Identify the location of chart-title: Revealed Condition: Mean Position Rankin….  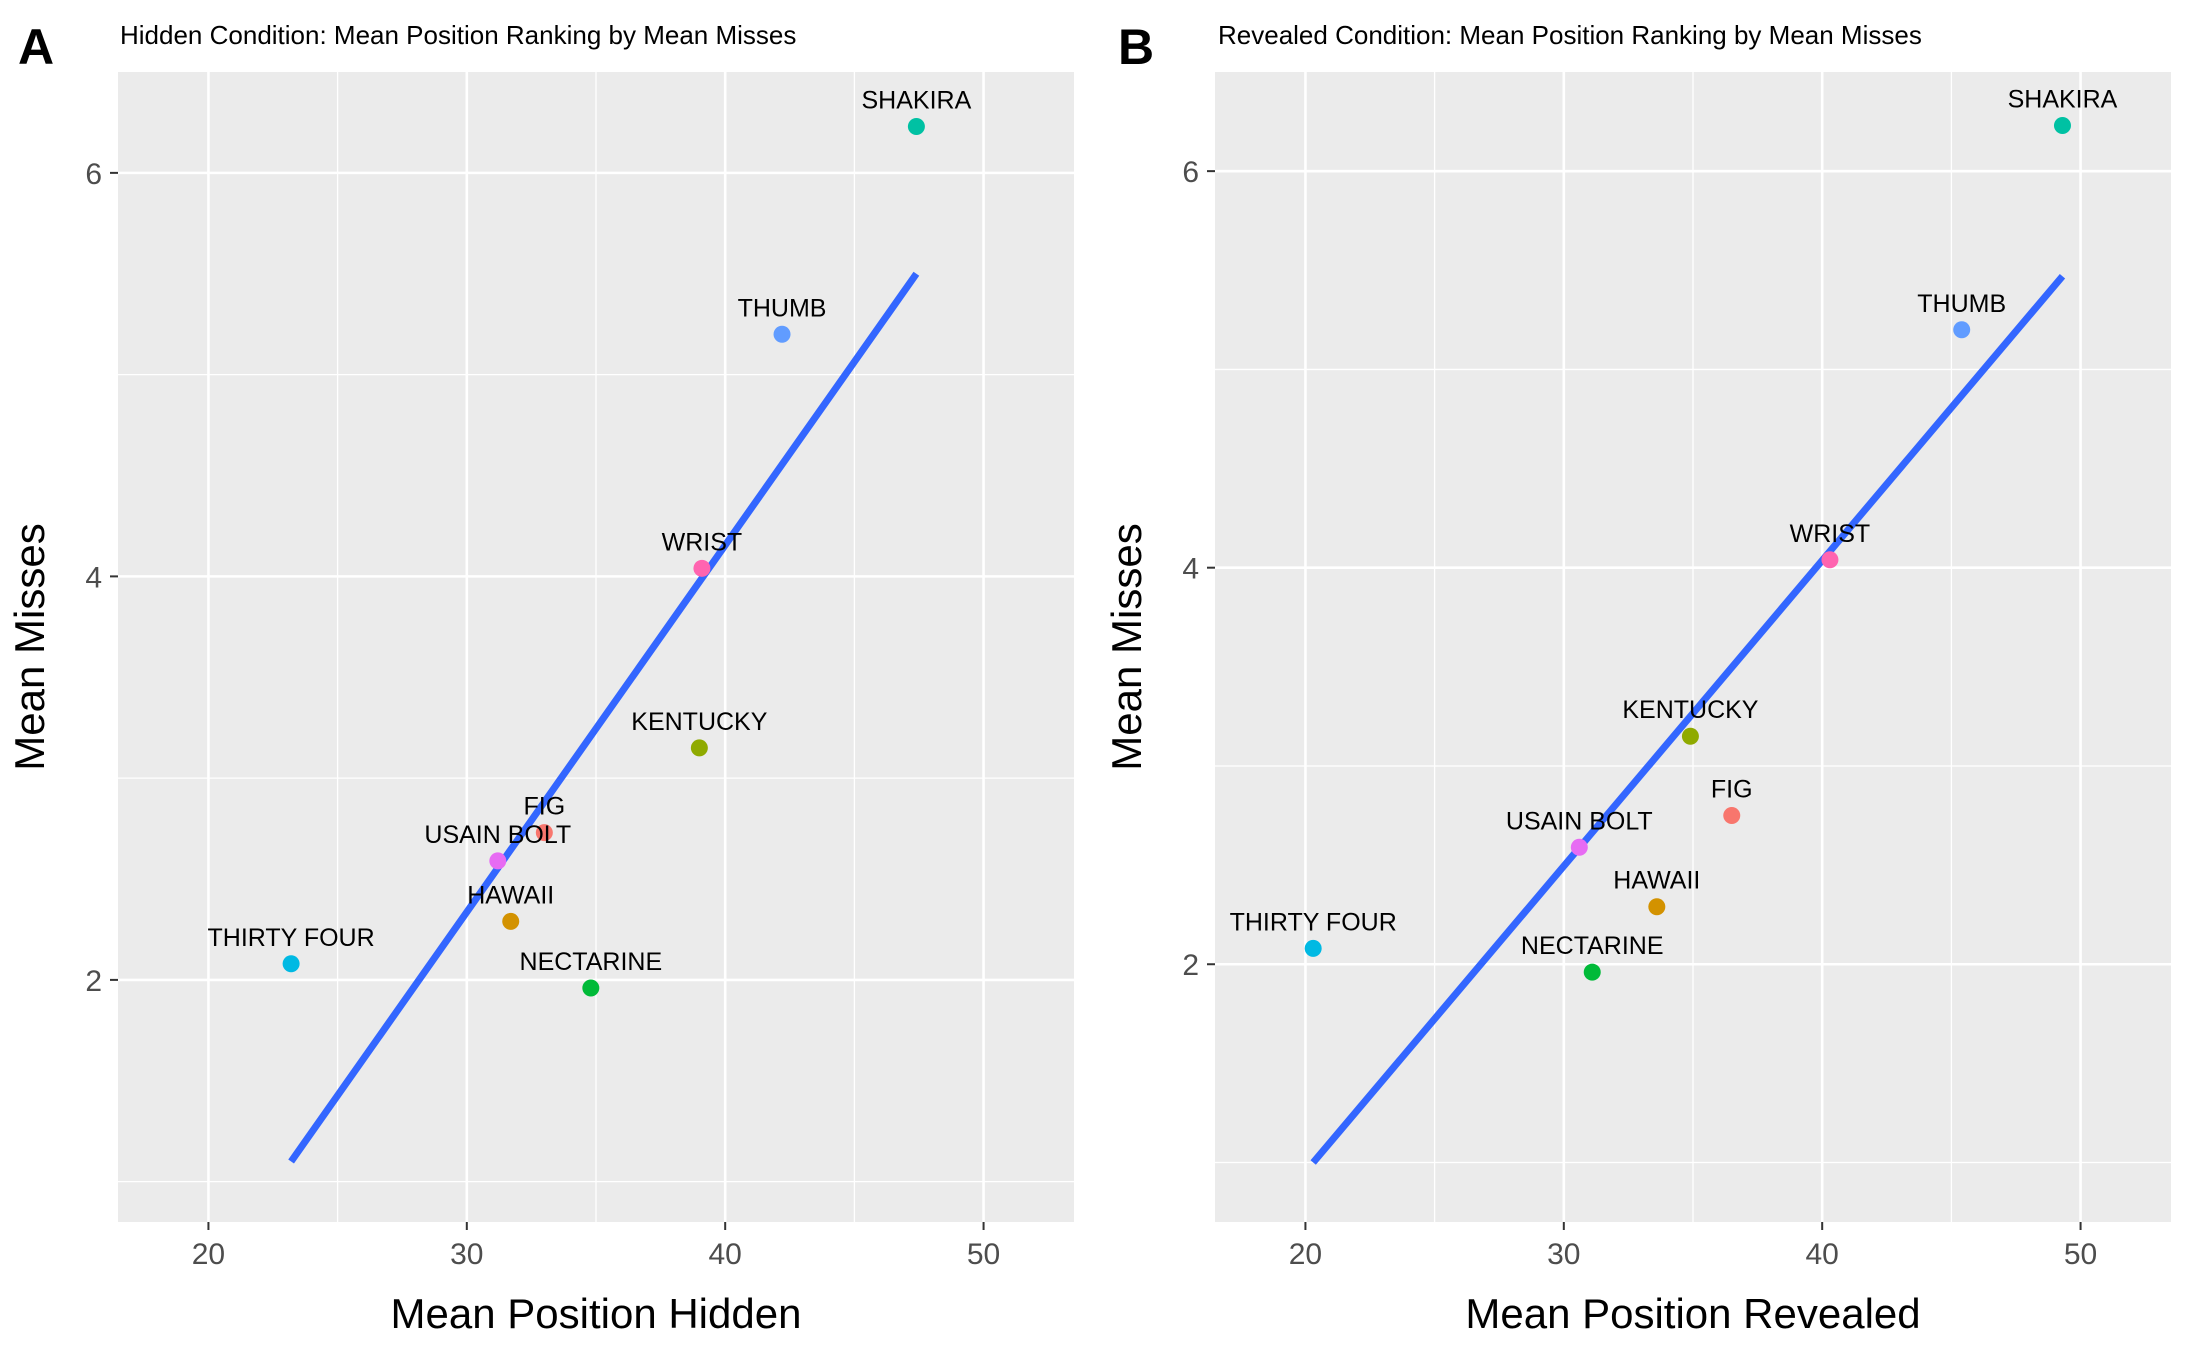
(1570, 35).